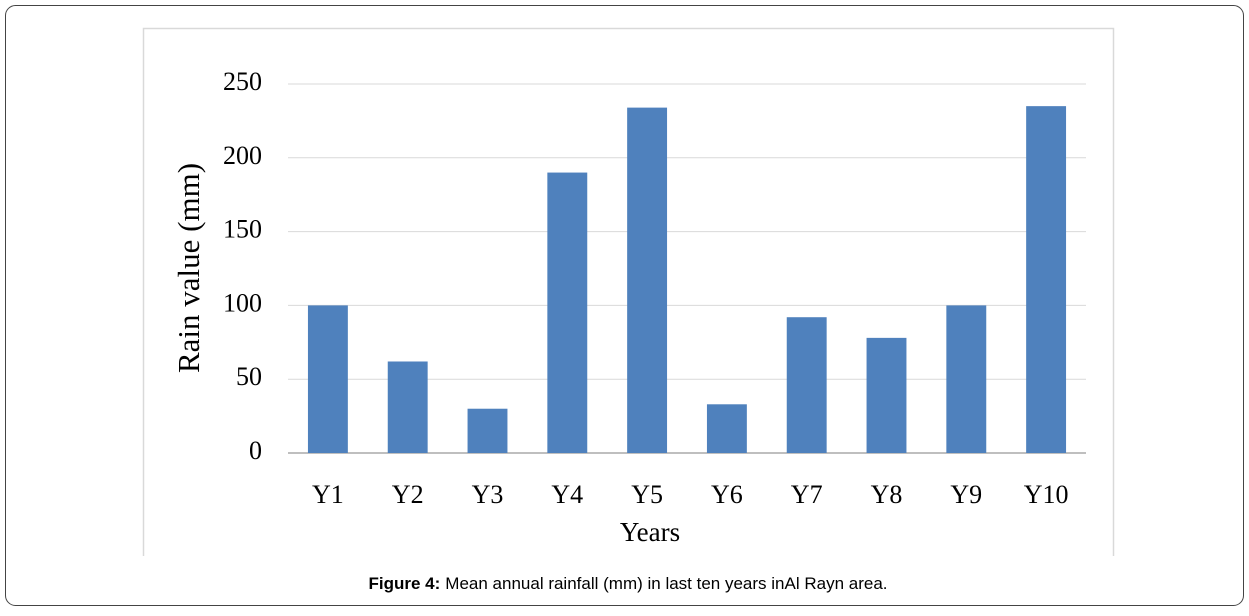  I want to click on x-tick-label: Y1, so click(328, 494).